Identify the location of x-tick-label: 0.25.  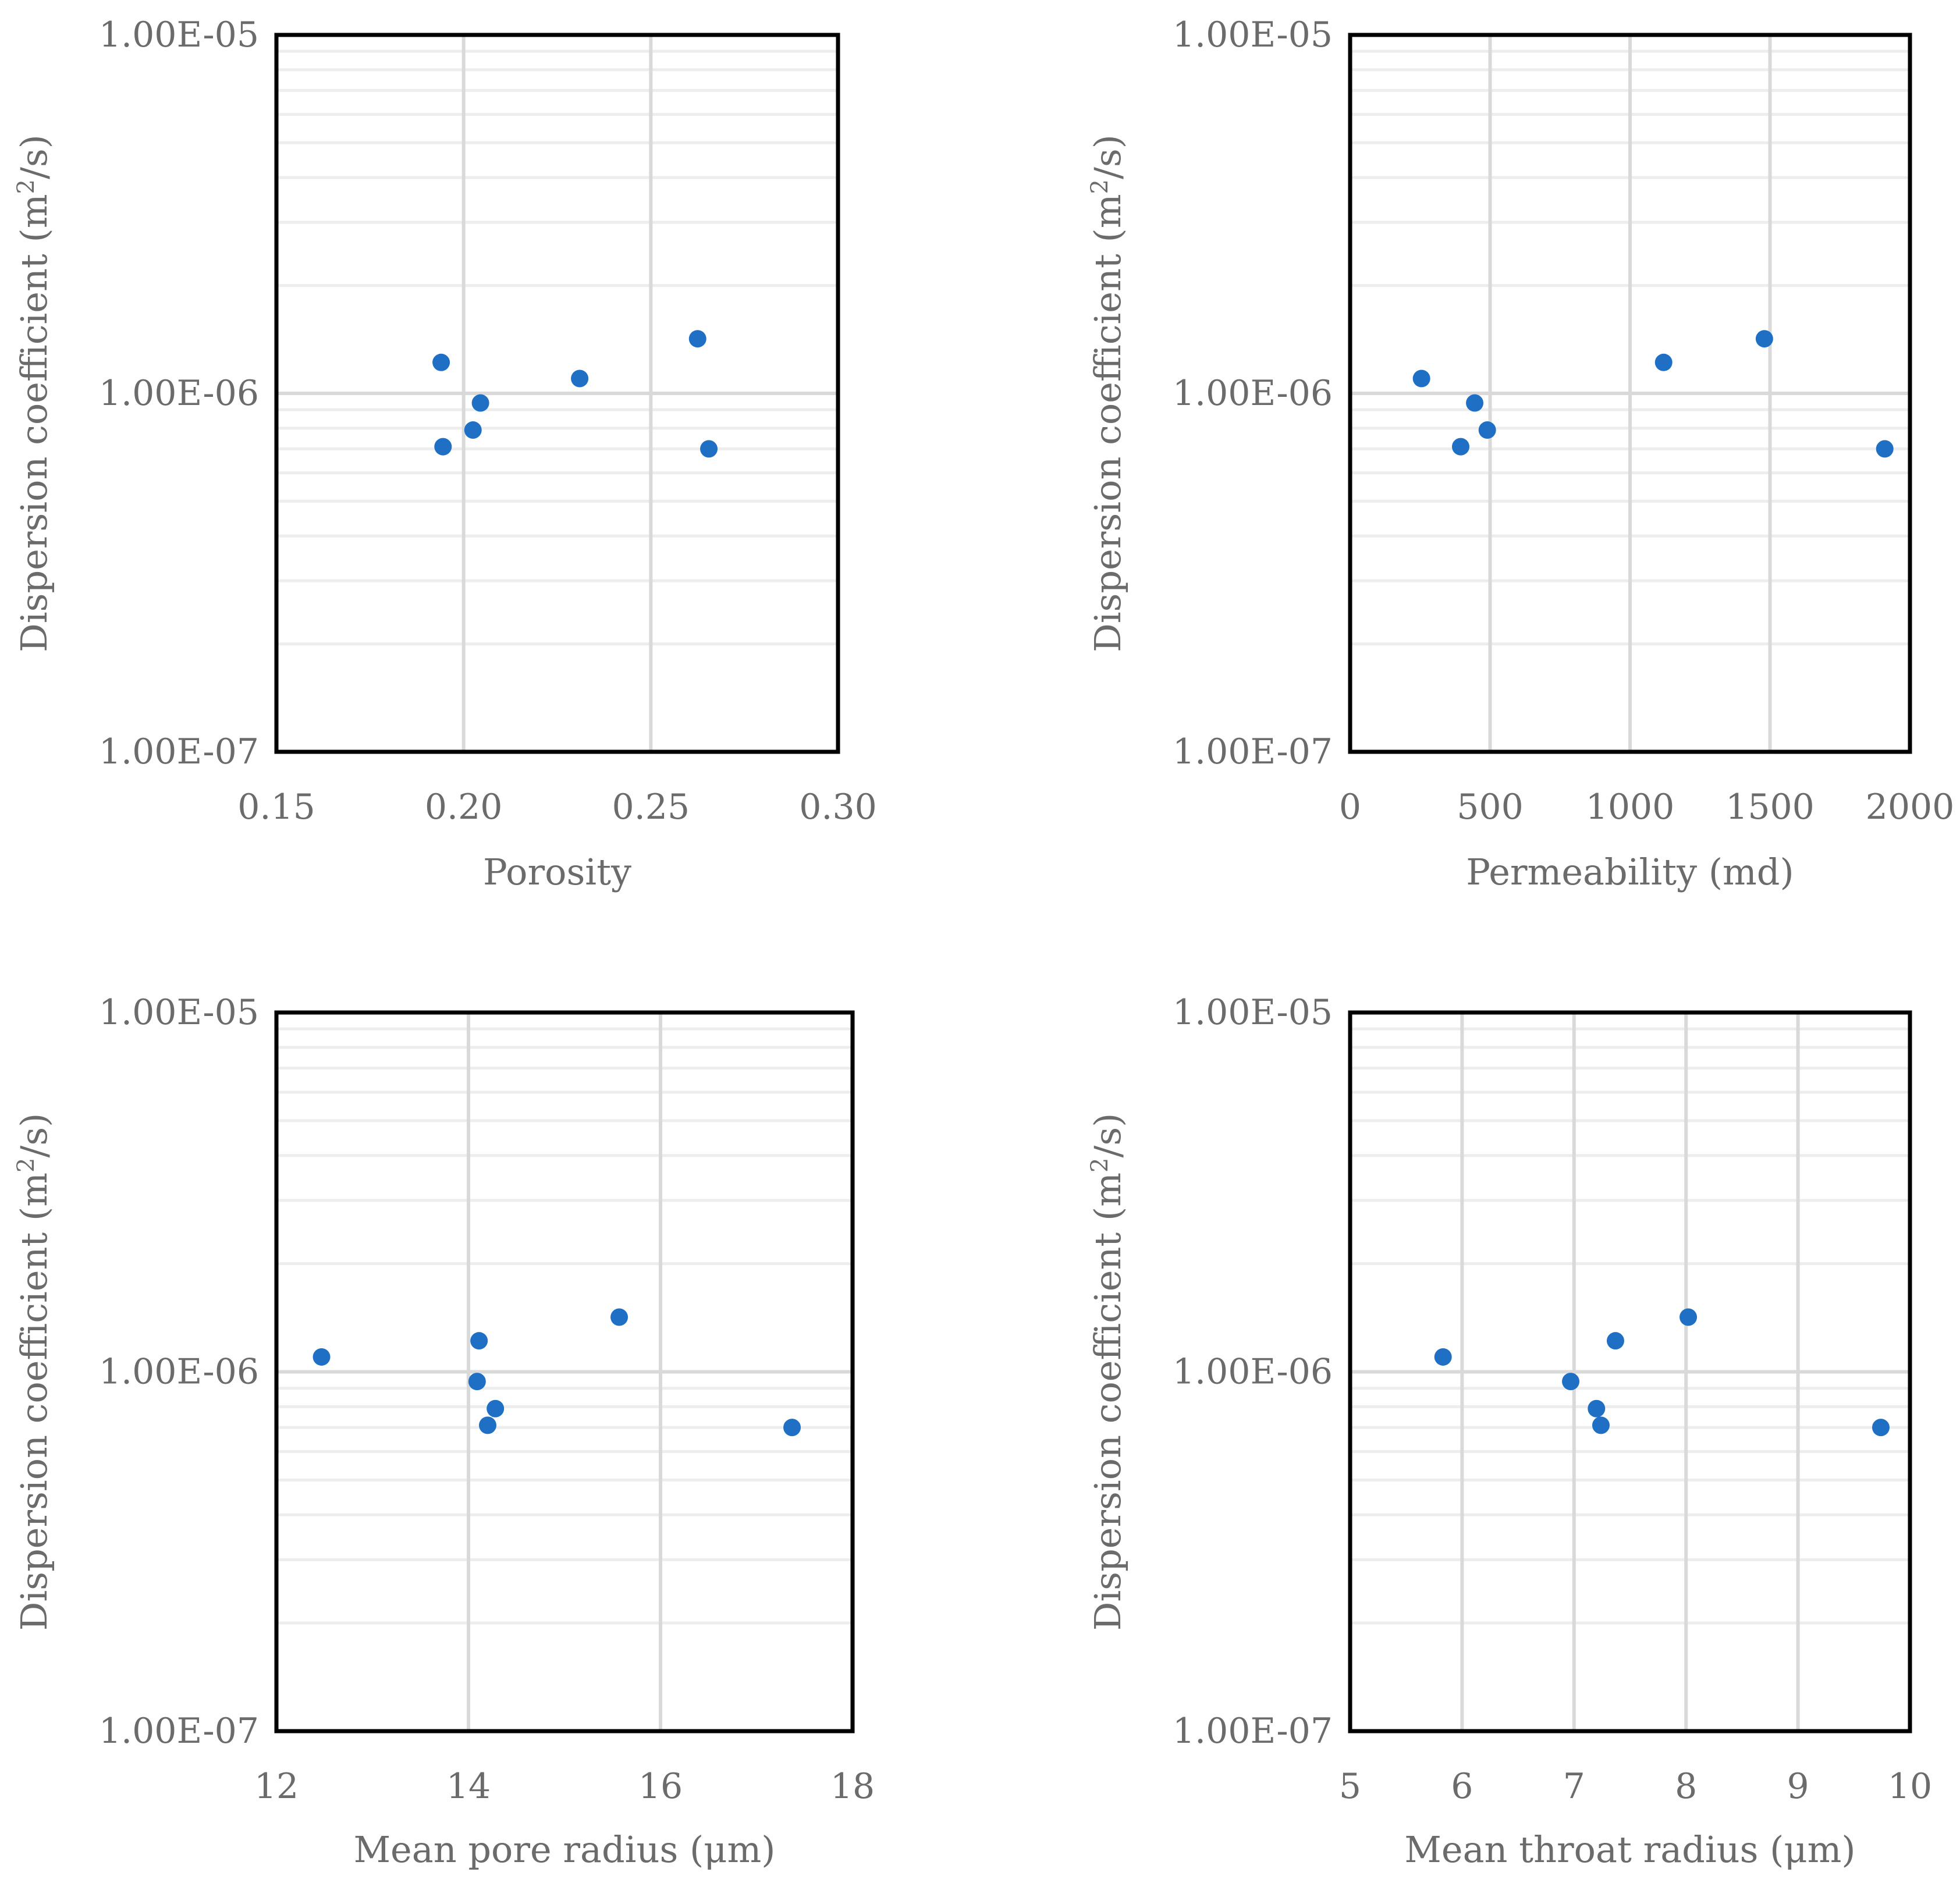
(651, 807).